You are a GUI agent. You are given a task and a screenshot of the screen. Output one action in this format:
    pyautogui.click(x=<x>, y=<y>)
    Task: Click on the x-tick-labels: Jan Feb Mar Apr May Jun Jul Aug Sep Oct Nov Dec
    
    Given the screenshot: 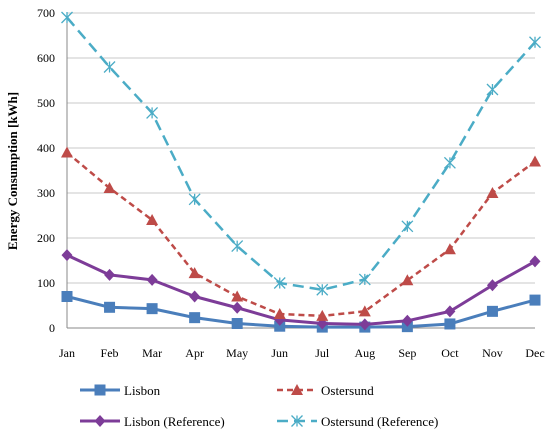 What is the action you would take?
    pyautogui.click(x=302, y=353)
    